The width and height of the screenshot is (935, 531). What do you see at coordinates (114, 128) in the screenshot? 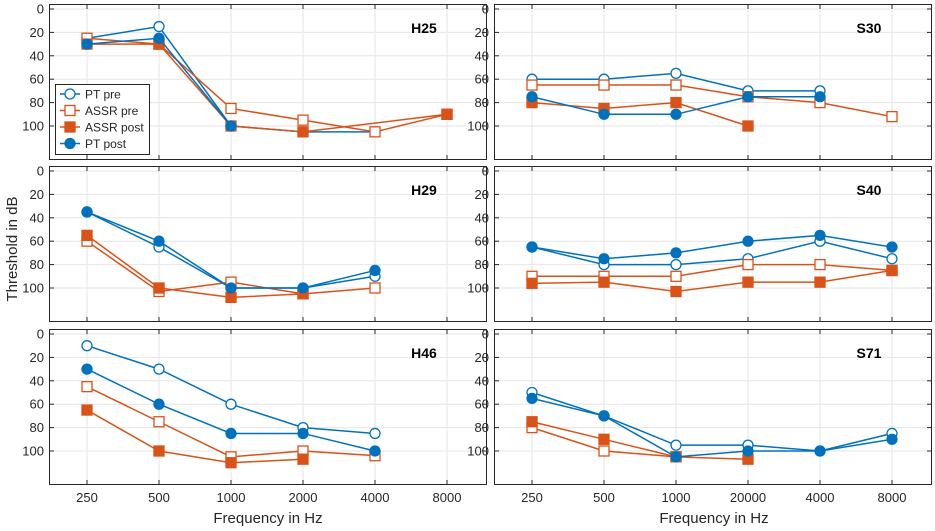
I see `legend-label: ASSR post` at bounding box center [114, 128].